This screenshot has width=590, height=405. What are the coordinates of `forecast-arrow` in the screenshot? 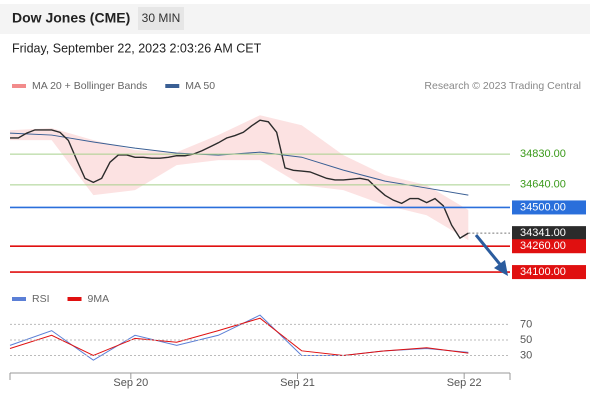 It's located at (489, 251).